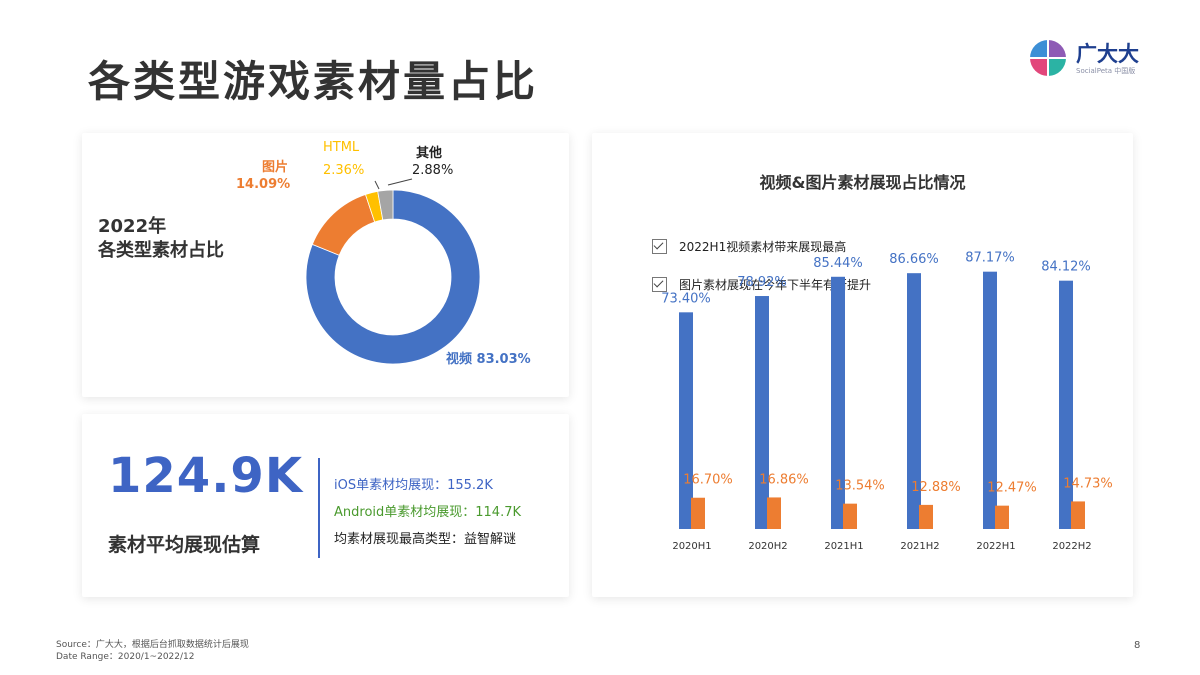 This screenshot has height=675, width=1200. What do you see at coordinates (313, 81) in the screenshot?
I see `page-title: 各类型游戏素材量占比` at bounding box center [313, 81].